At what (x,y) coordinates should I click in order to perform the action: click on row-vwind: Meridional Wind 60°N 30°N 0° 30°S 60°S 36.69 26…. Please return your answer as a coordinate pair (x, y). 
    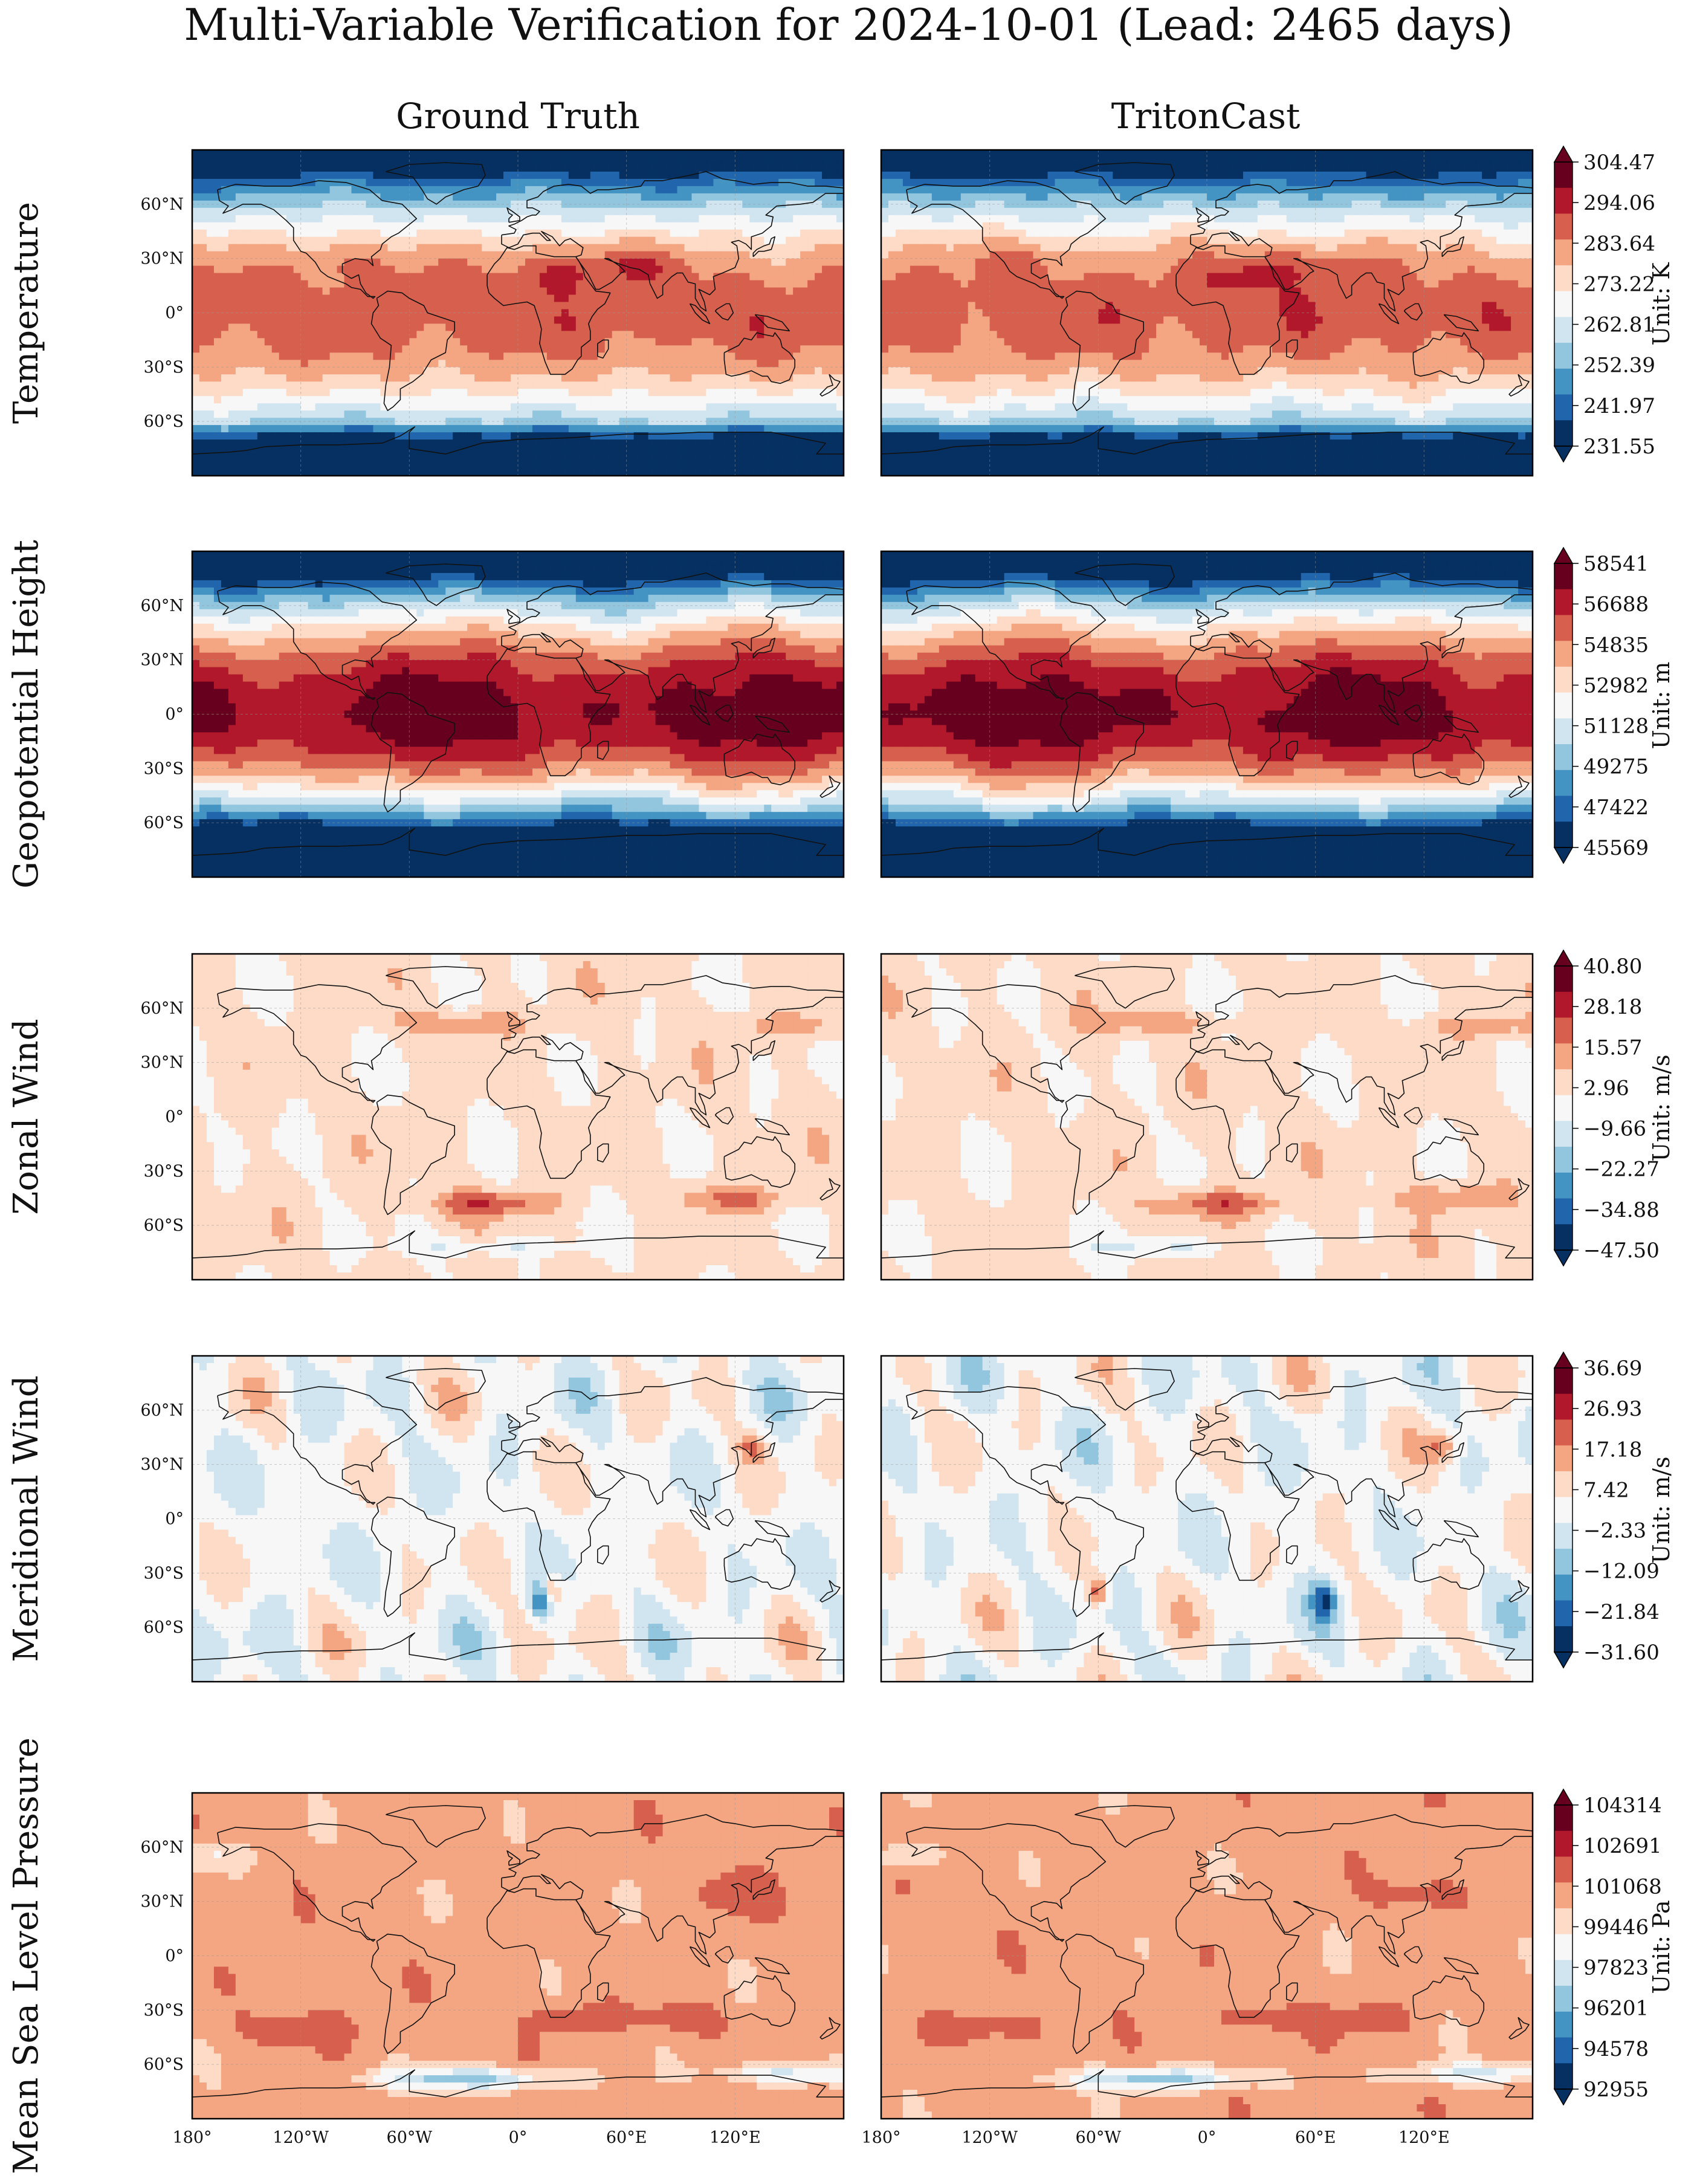
    Looking at the image, I should click on (841, 1517).